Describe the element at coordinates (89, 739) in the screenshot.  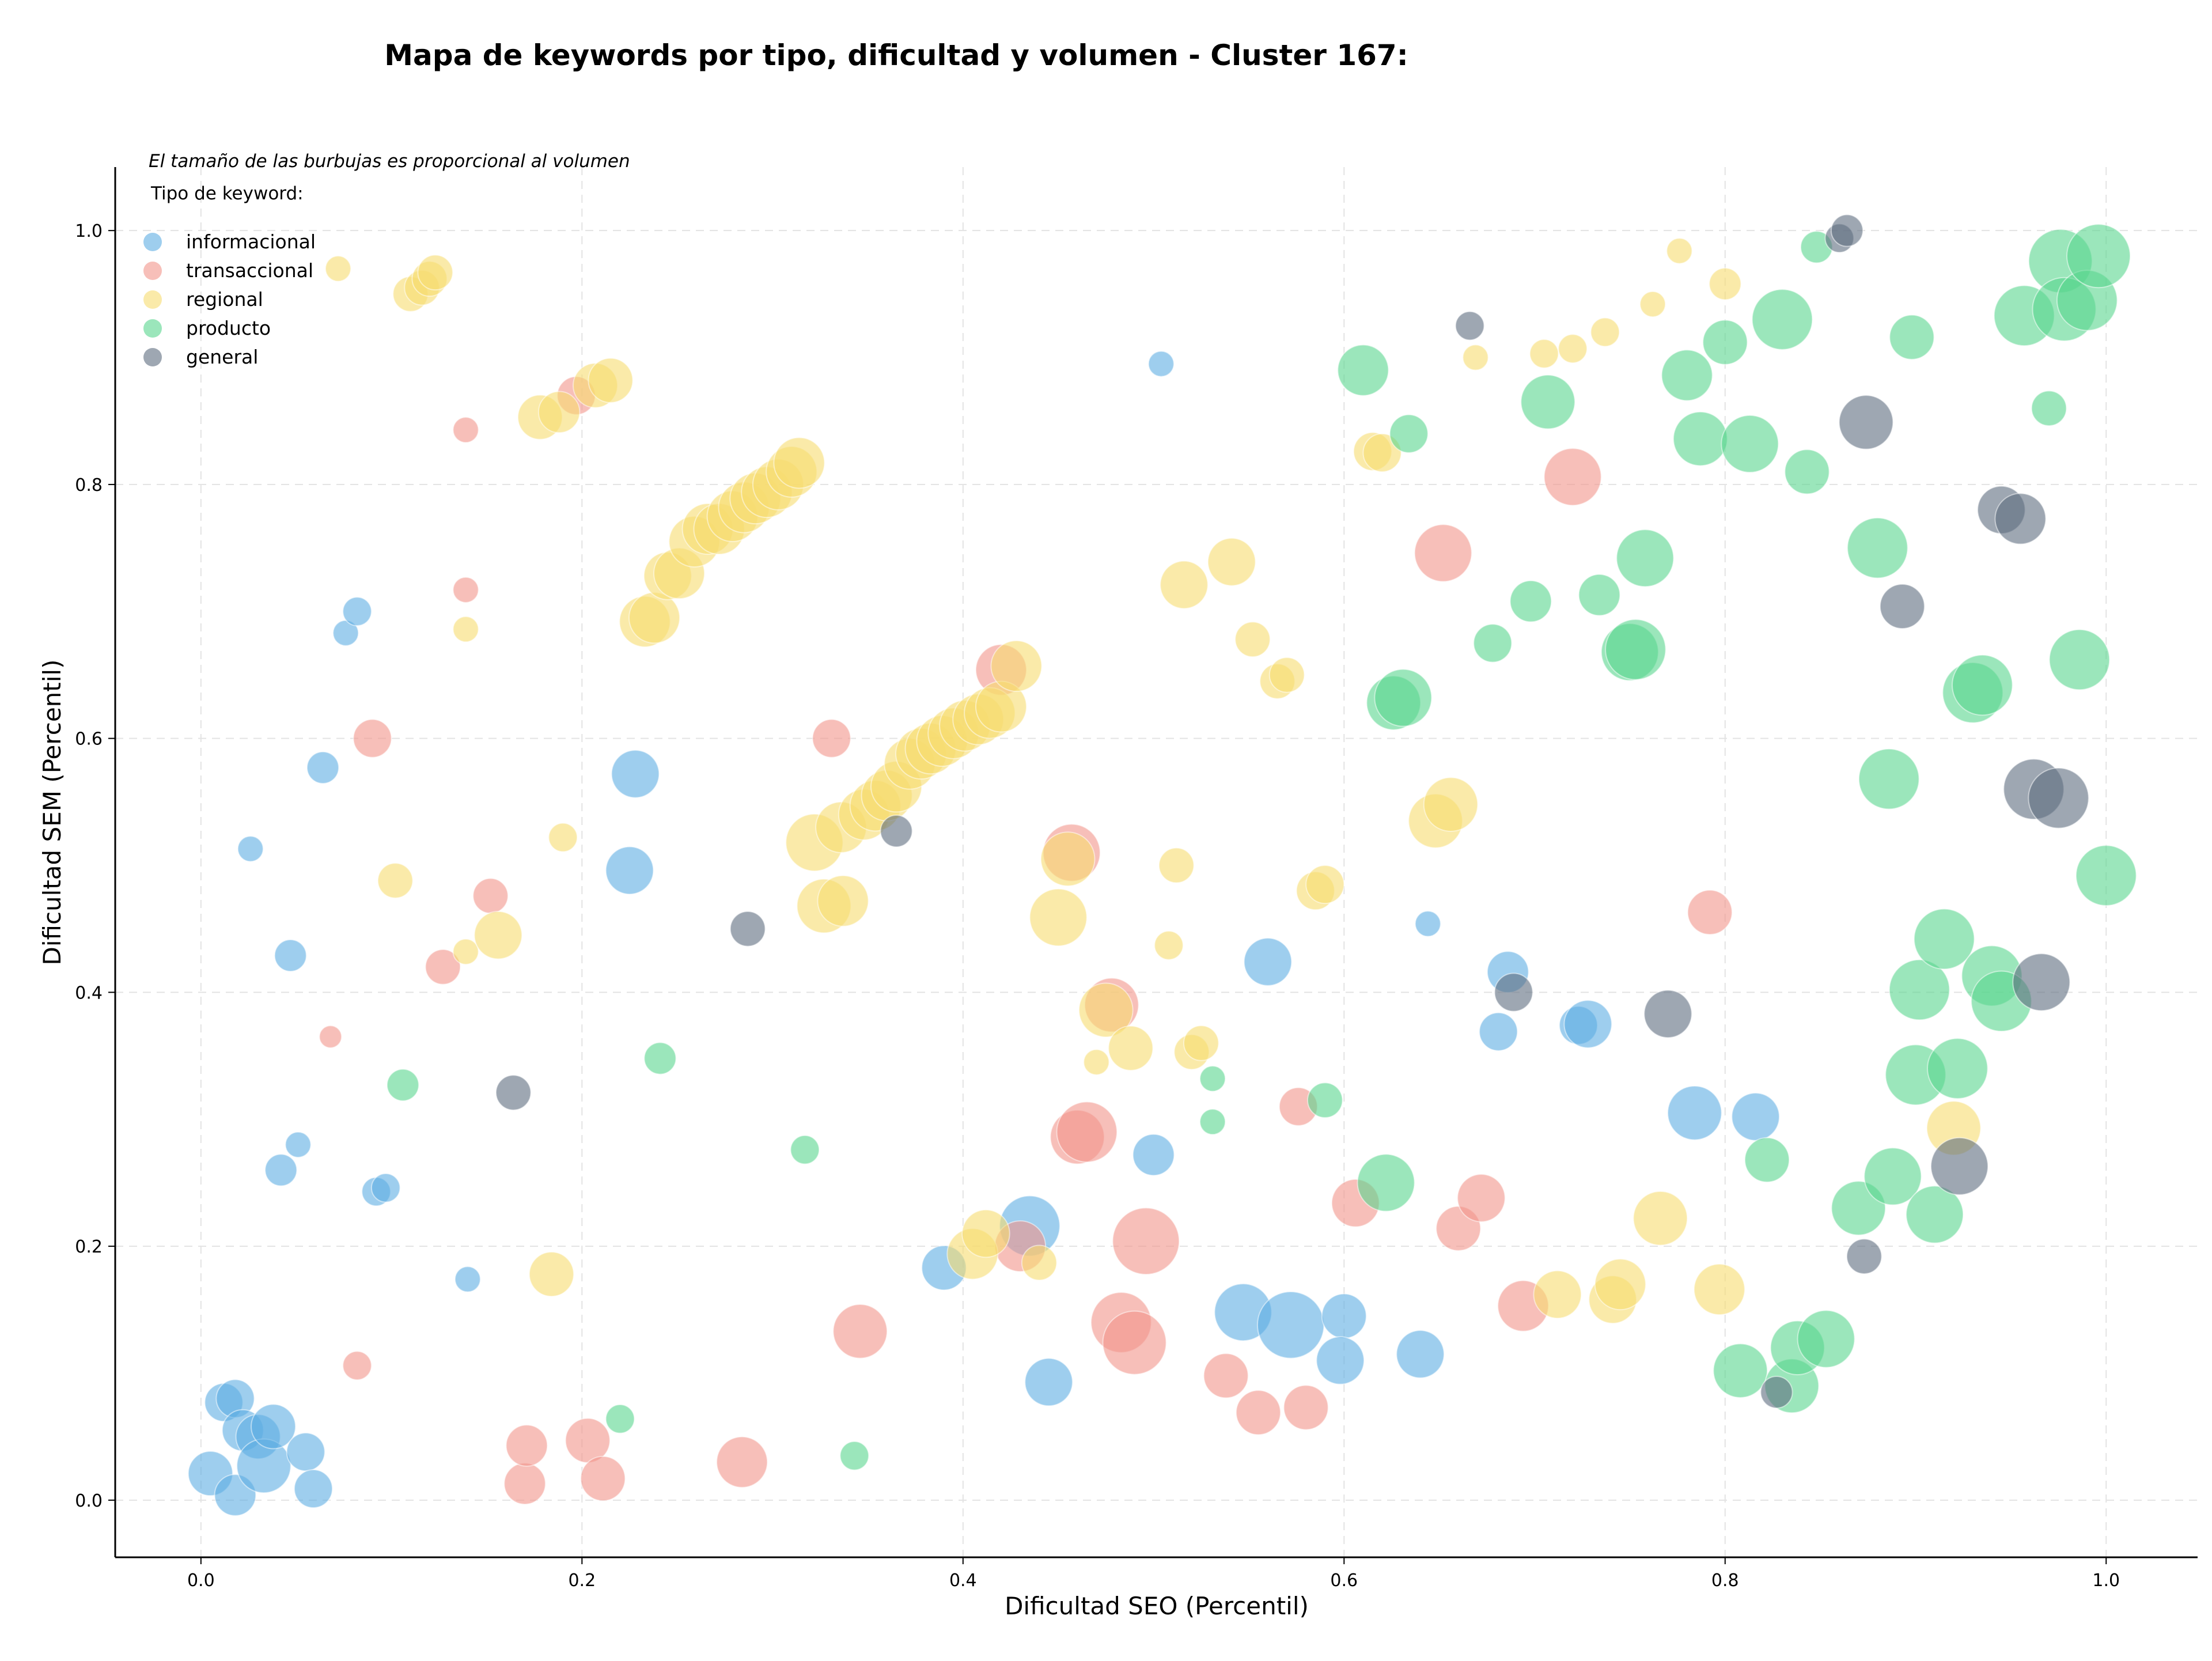
I see `y-tick-label-3: 0.6` at that location.